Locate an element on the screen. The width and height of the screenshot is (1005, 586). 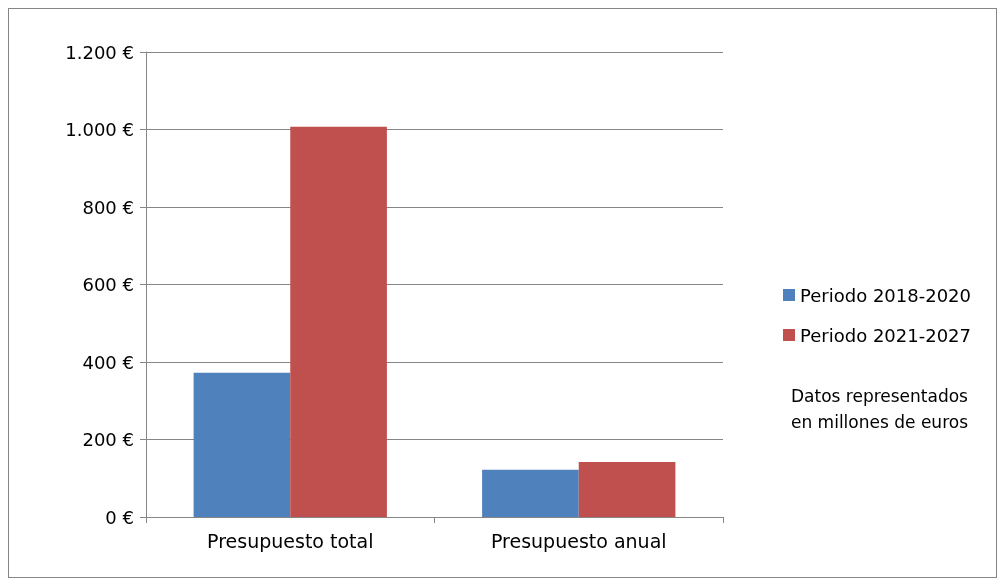
y-tick-label: 400 € is located at coordinates (108, 362).